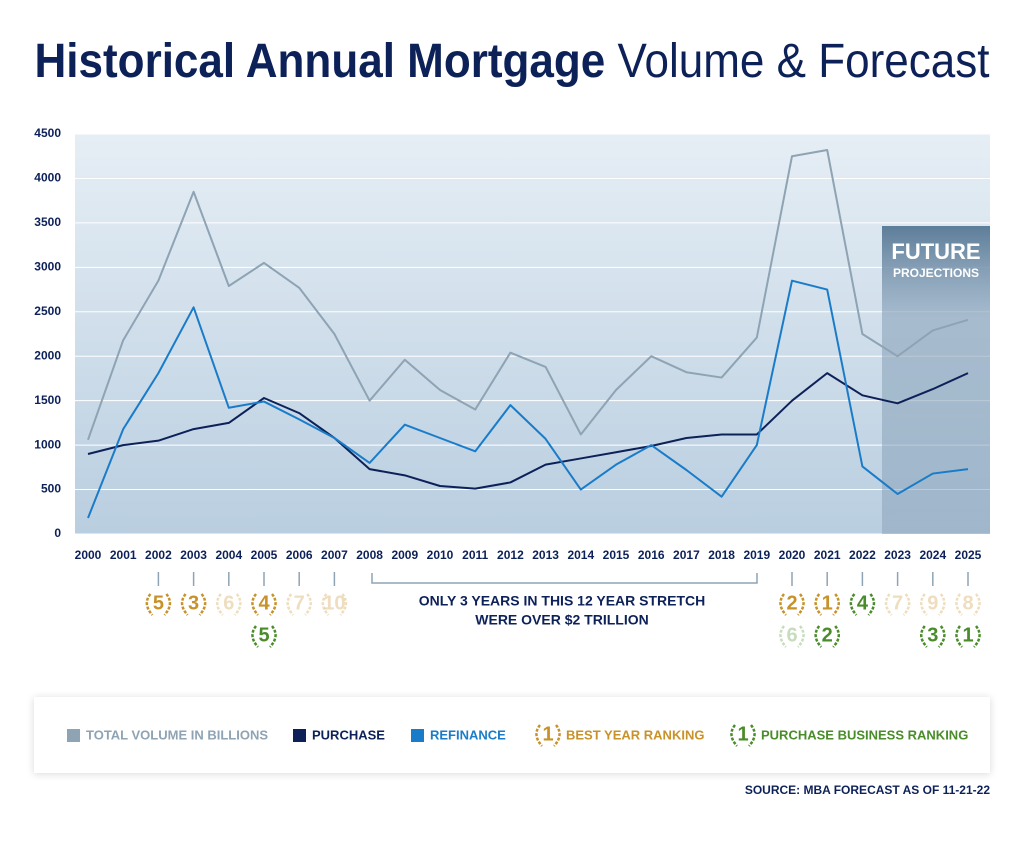 This screenshot has height=858, width=1024. I want to click on y-tick-label: 0, so click(57, 533).